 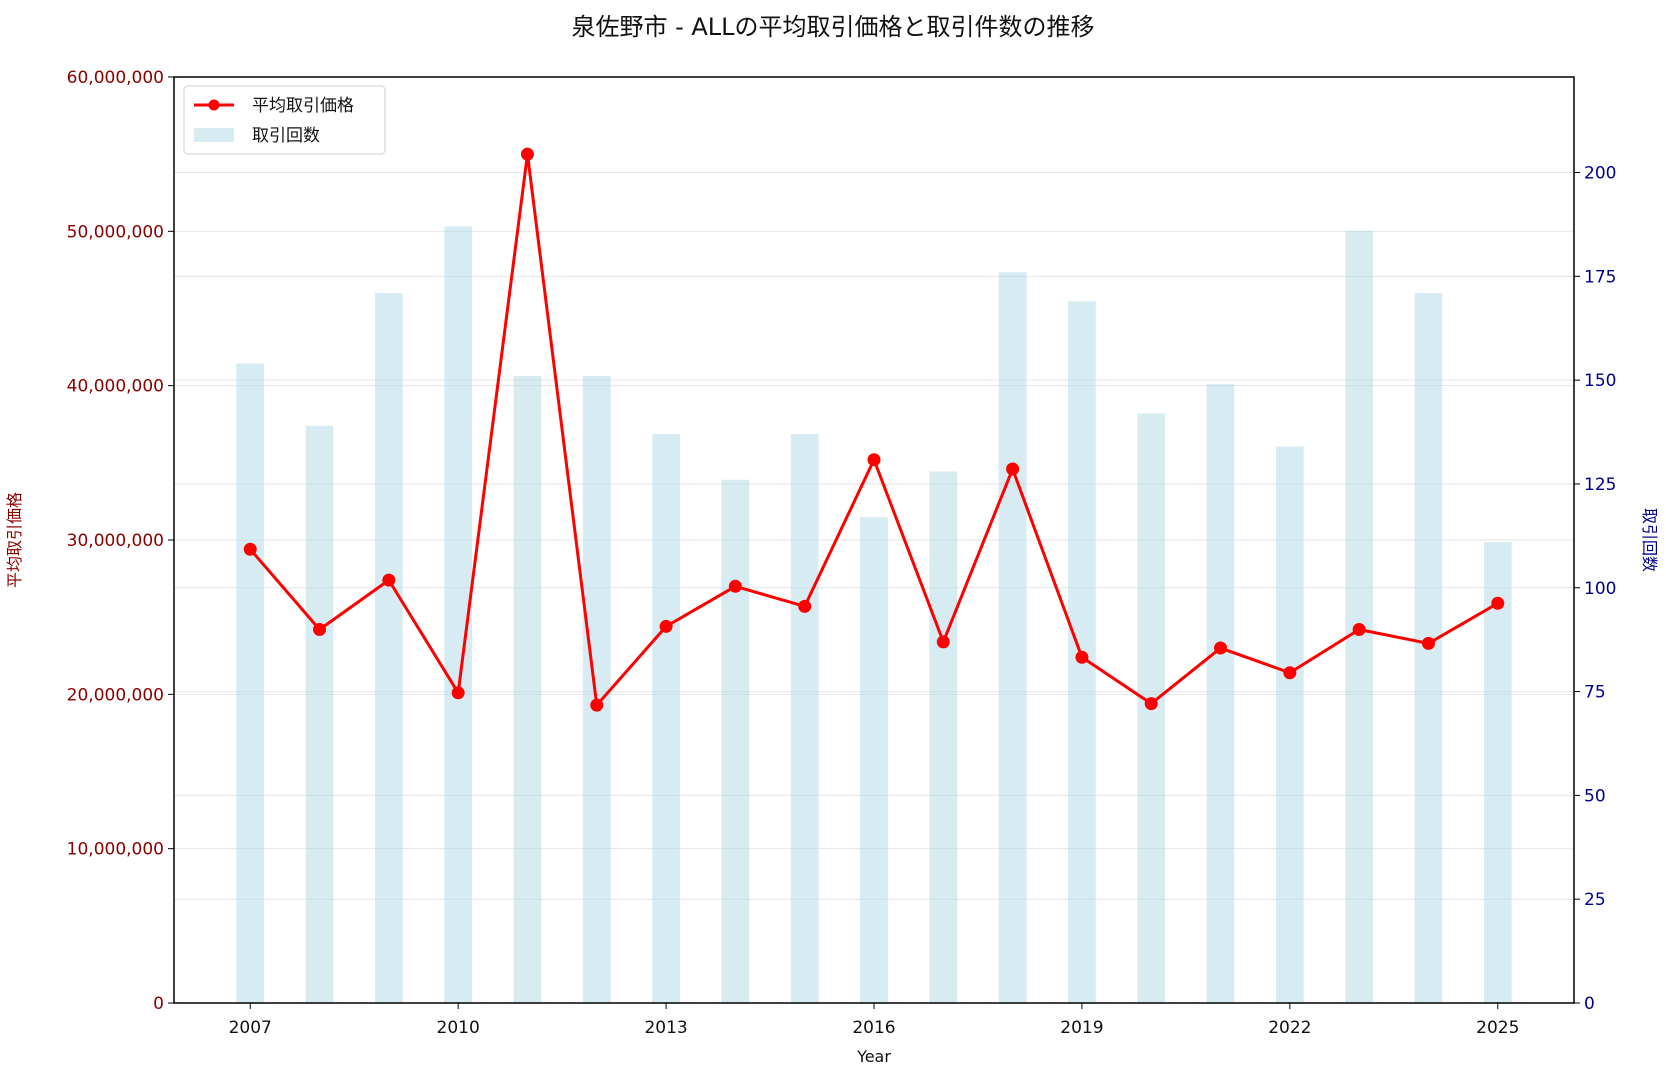 I want to click on right-tick-label: 50, so click(x=1595, y=796).